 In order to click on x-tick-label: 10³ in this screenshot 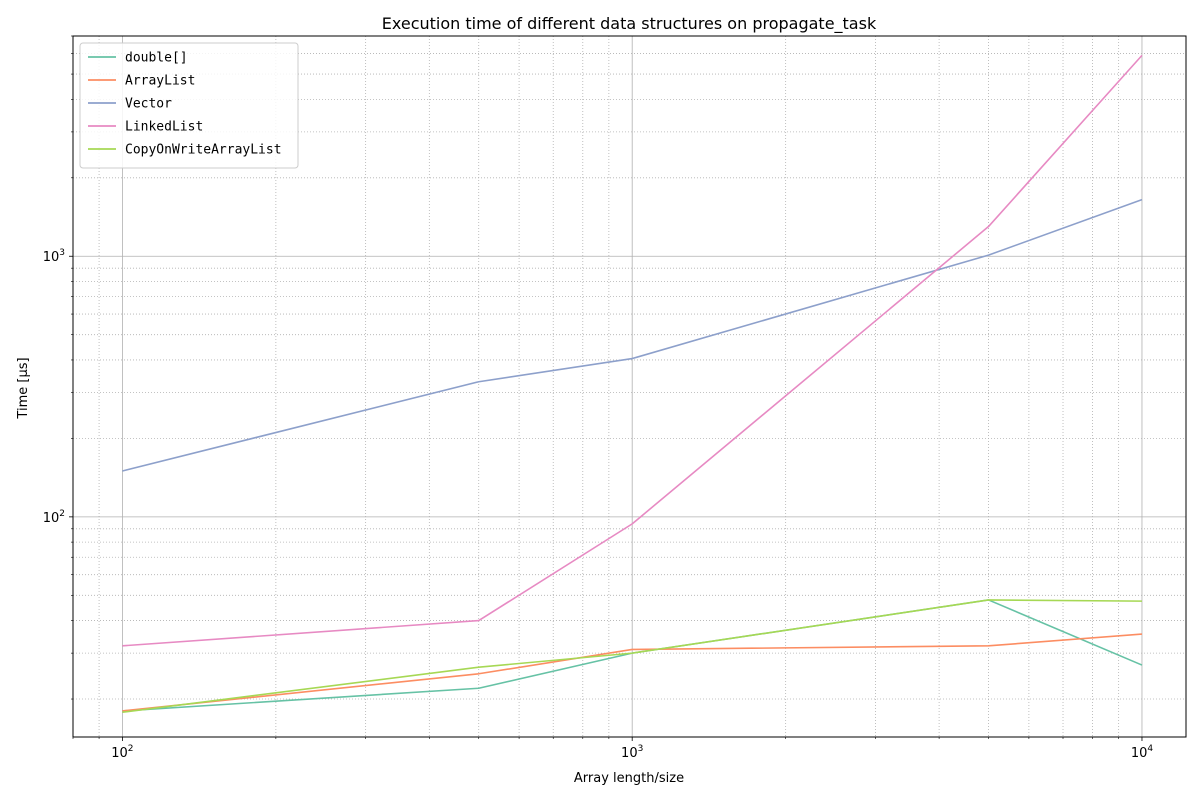, I will do `click(632, 752)`.